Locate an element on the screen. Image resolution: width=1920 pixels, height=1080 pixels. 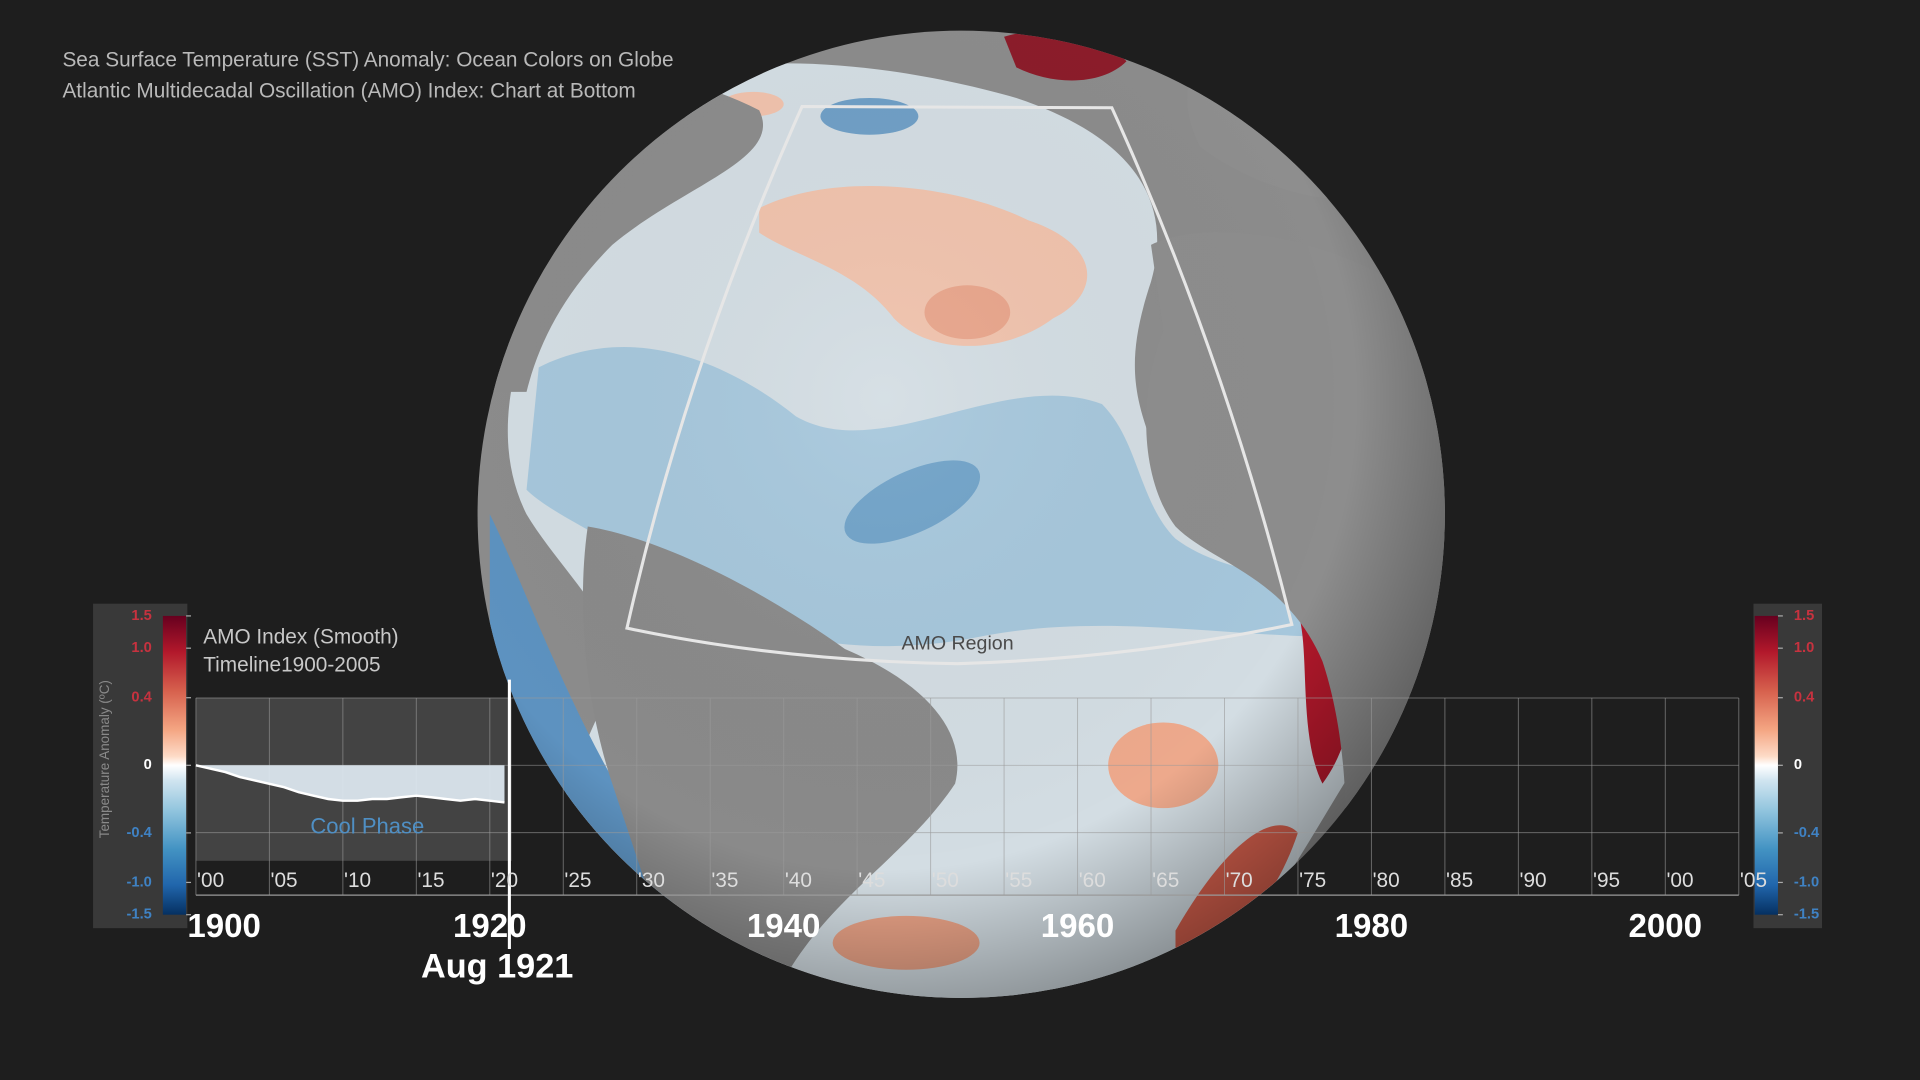
x-tick-label: '25 is located at coordinates (577, 880).